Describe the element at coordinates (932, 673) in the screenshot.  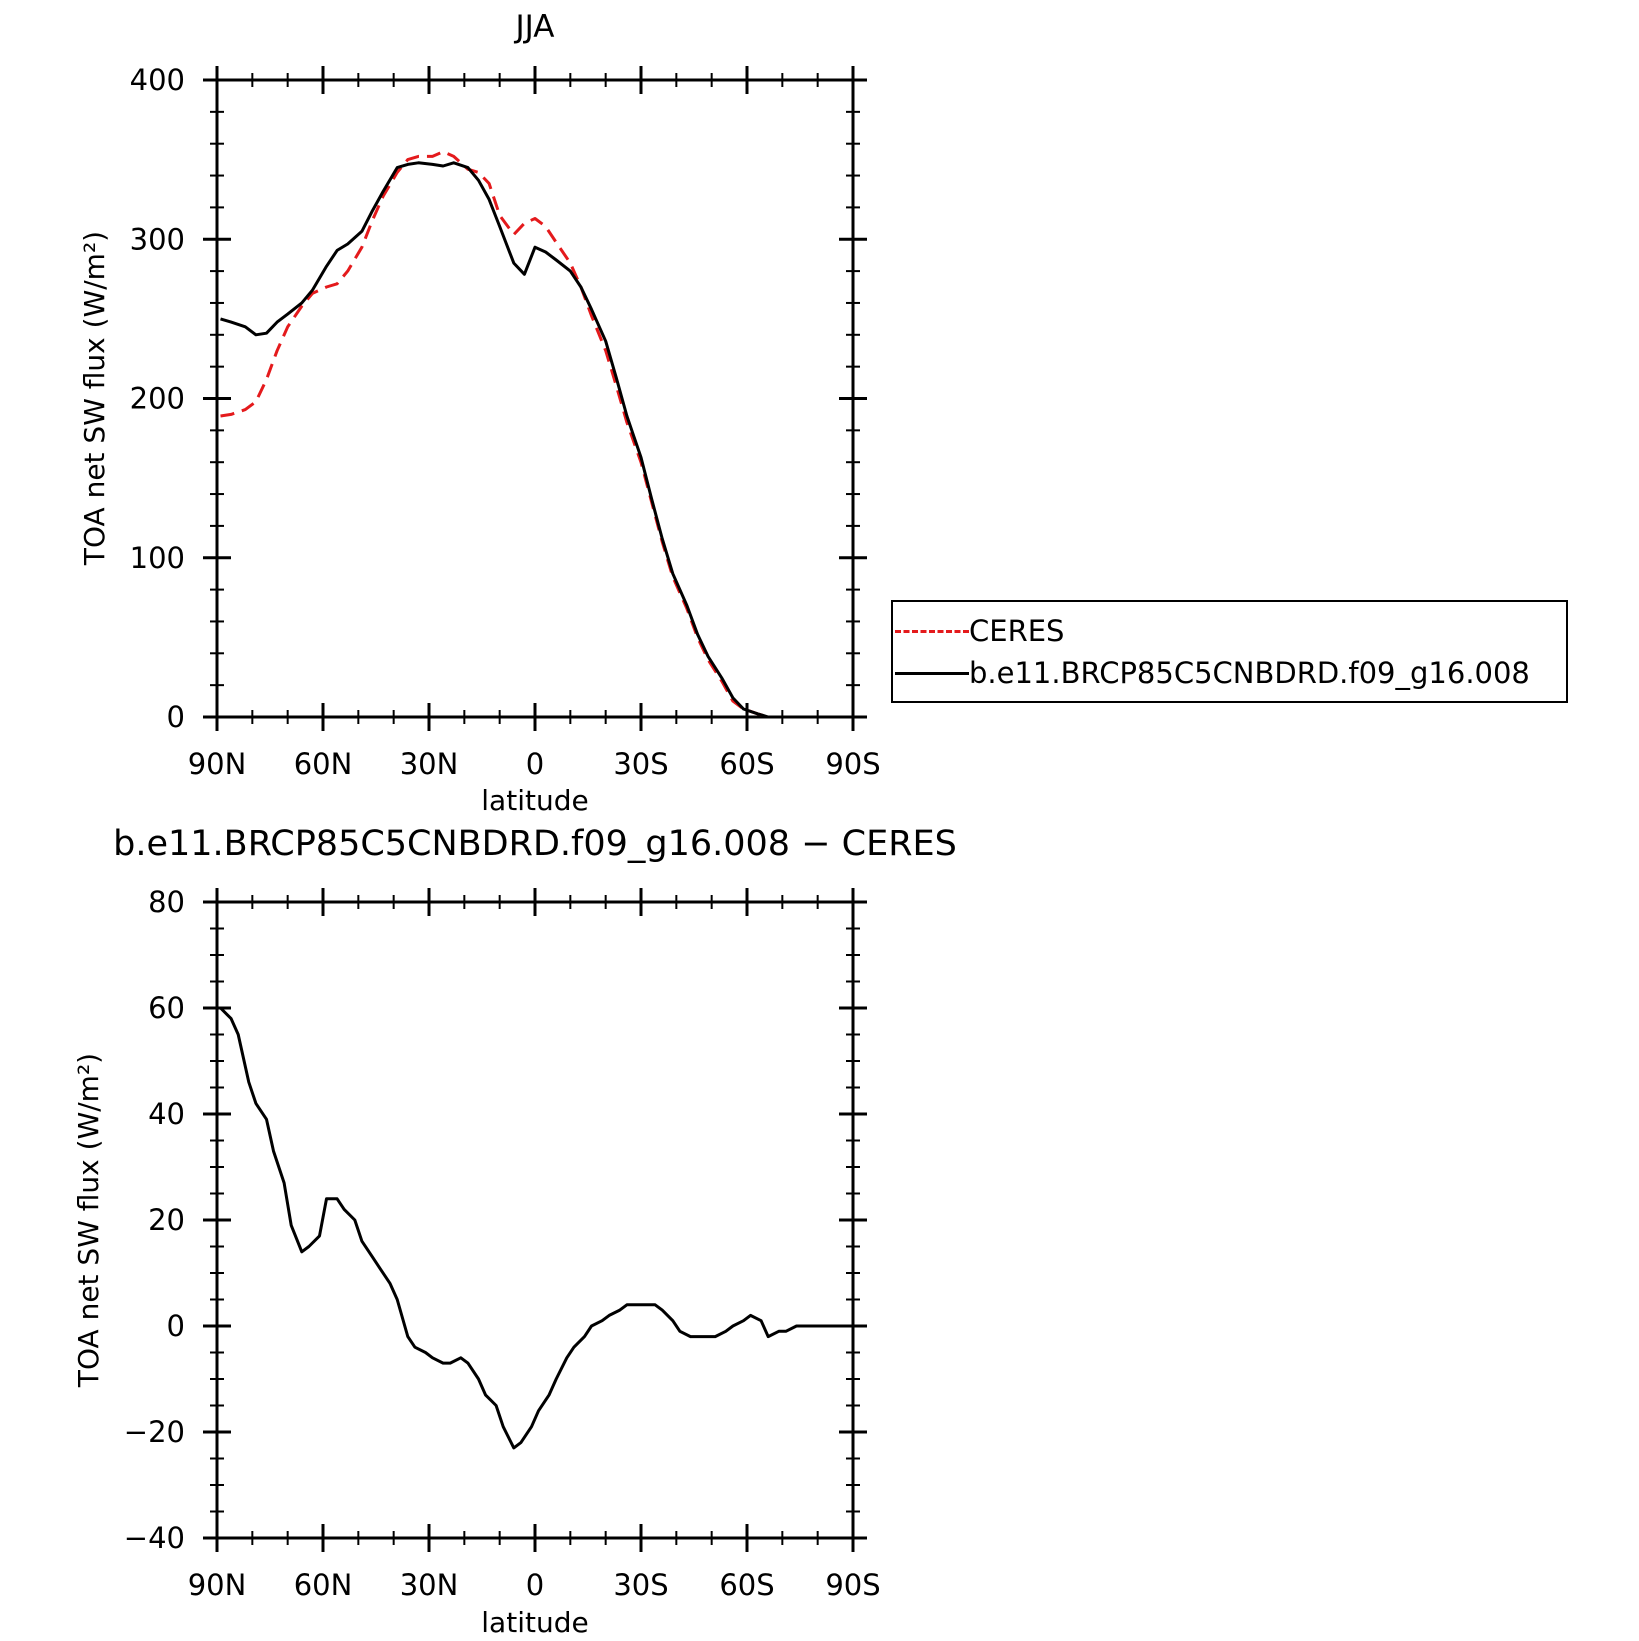
I see `legend-swatch-model` at that location.